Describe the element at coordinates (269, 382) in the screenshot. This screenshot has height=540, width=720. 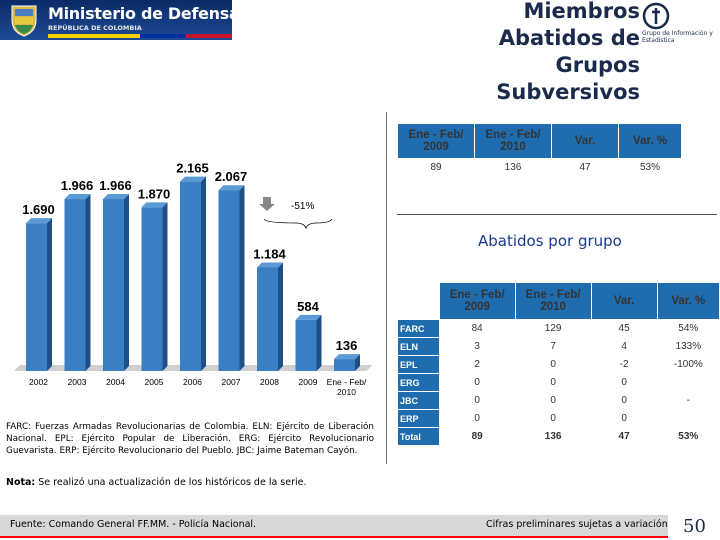
I see `x-tick-label: 2008` at that location.